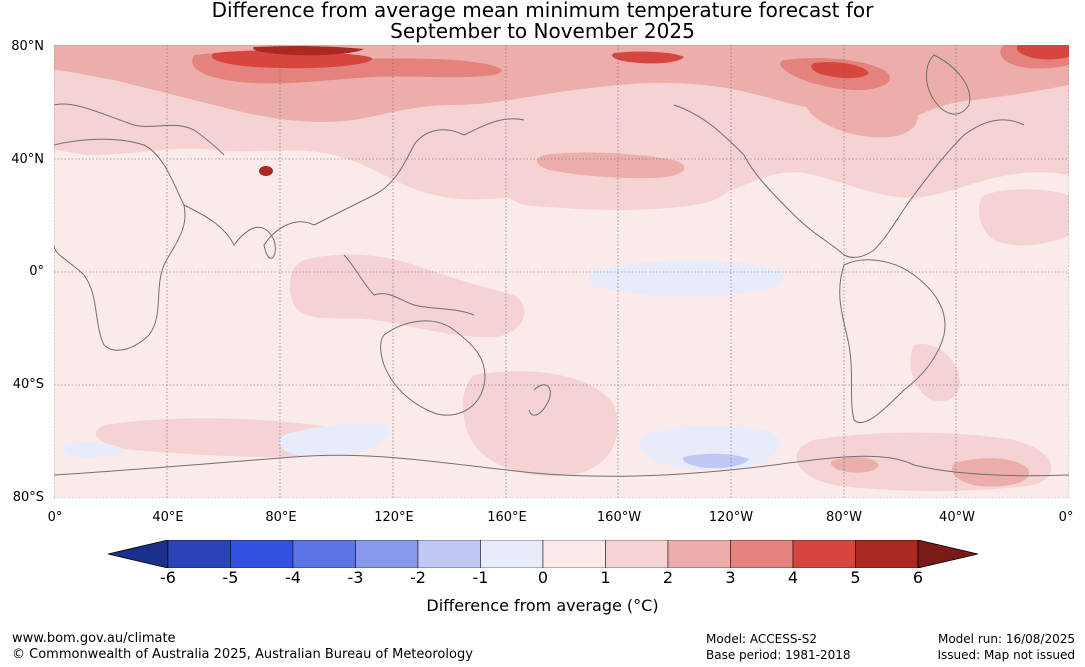 The width and height of the screenshot is (1085, 667). I want to click on lon-label-80e: 80°E, so click(281, 517).